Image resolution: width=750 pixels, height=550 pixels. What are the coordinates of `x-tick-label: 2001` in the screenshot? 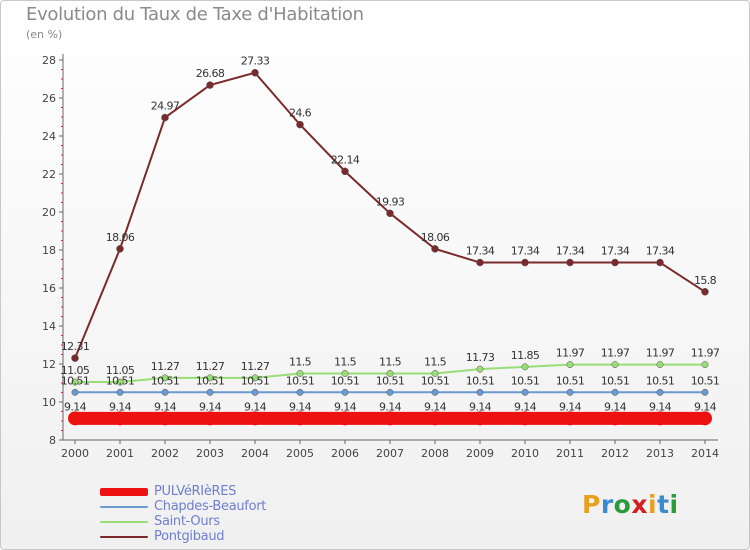 It's located at (120, 453).